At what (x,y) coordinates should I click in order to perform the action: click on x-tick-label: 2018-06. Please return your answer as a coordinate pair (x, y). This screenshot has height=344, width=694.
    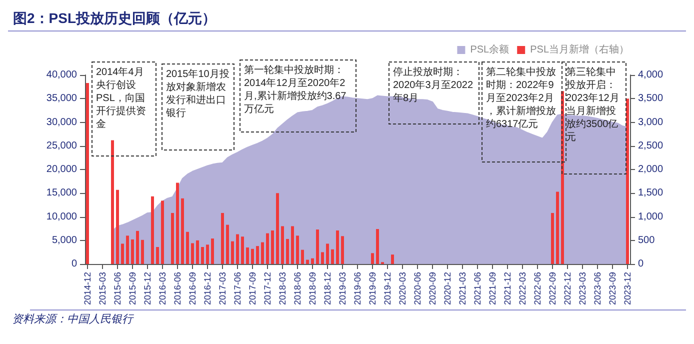
    Looking at the image, I should click on (297, 289).